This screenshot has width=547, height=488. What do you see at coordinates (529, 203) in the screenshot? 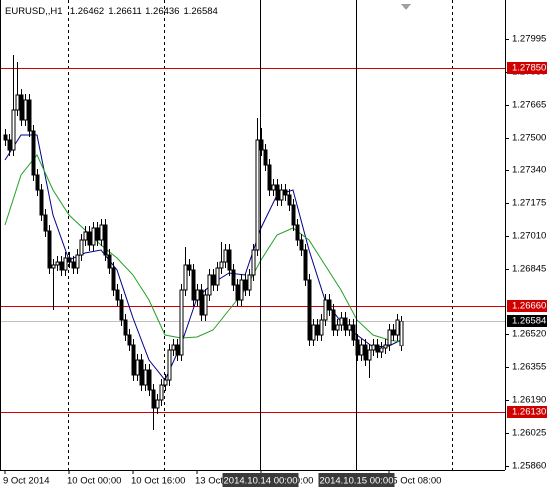
I see `y-tick-label: 1.27175` at bounding box center [529, 203].